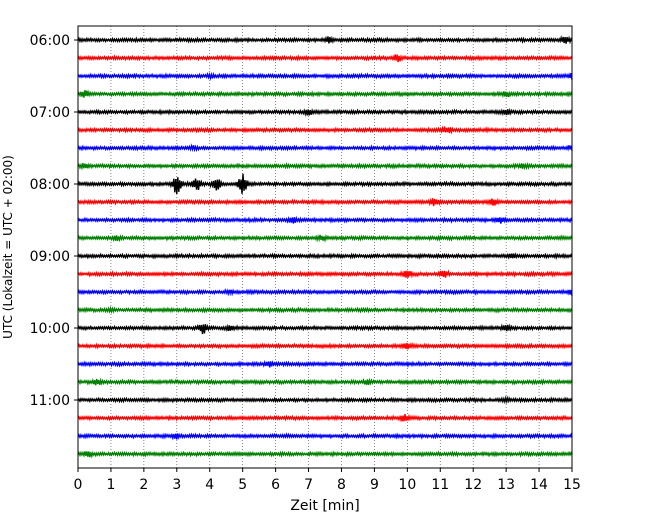 This screenshot has height=520, width=650. What do you see at coordinates (50, 401) in the screenshot?
I see `y-tick-label: 11:00` at bounding box center [50, 401].